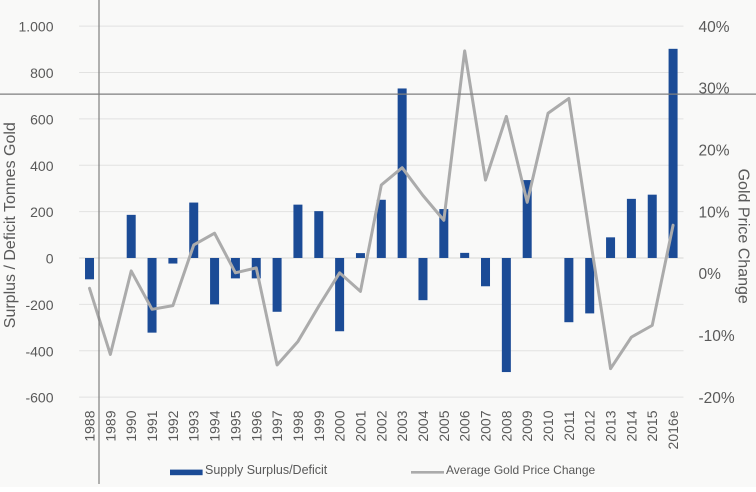 Image resolution: width=756 pixels, height=492 pixels. What do you see at coordinates (465, 425) in the screenshot?
I see `svg-text: 2006` at bounding box center [465, 425].